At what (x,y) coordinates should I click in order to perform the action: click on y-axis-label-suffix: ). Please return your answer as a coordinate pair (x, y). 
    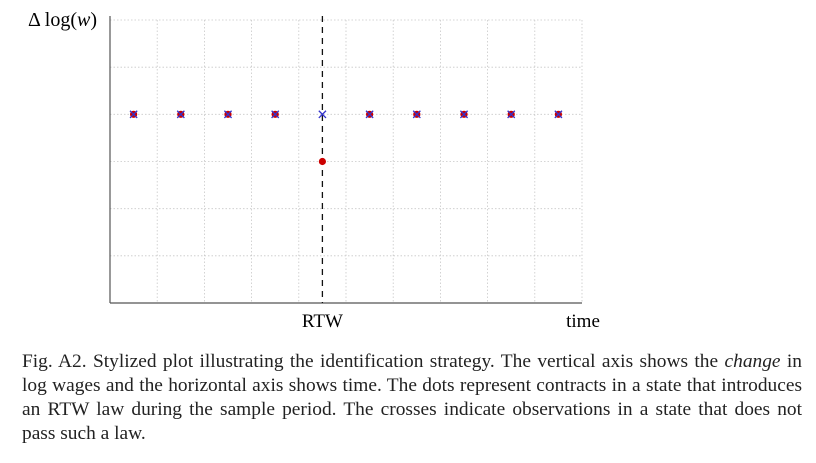
    Looking at the image, I should click on (93, 20).